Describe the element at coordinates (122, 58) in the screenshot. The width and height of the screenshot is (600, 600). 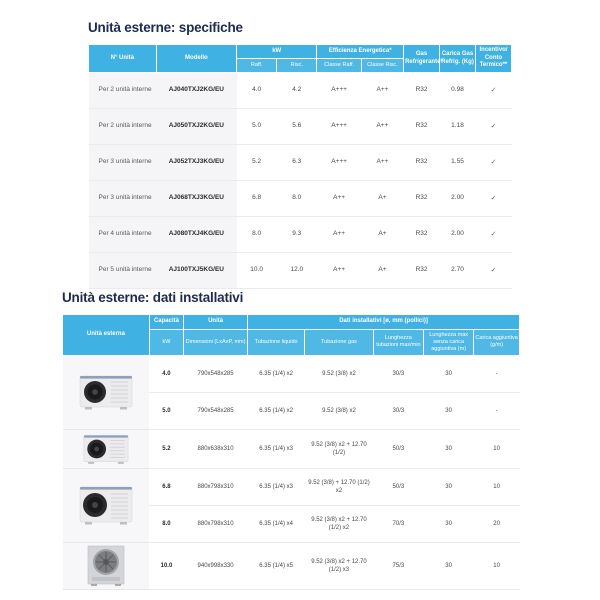
I see `spec-header-n-unita: N° Unità` at that location.